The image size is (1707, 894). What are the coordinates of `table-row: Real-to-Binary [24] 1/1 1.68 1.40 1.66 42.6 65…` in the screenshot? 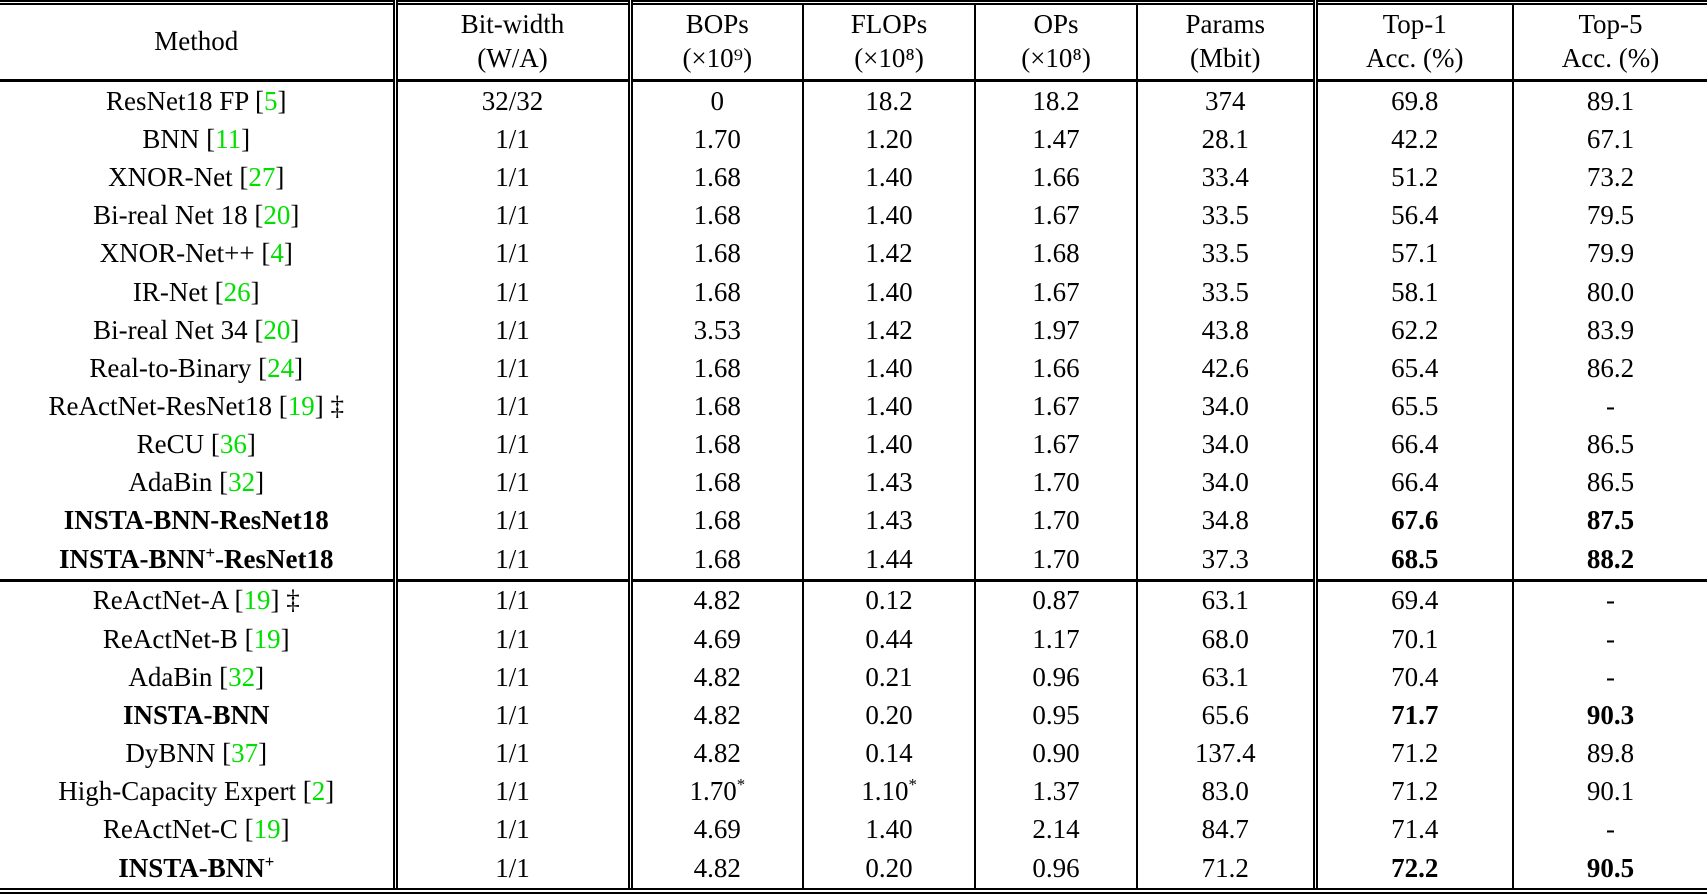 It's located at (853, 368).